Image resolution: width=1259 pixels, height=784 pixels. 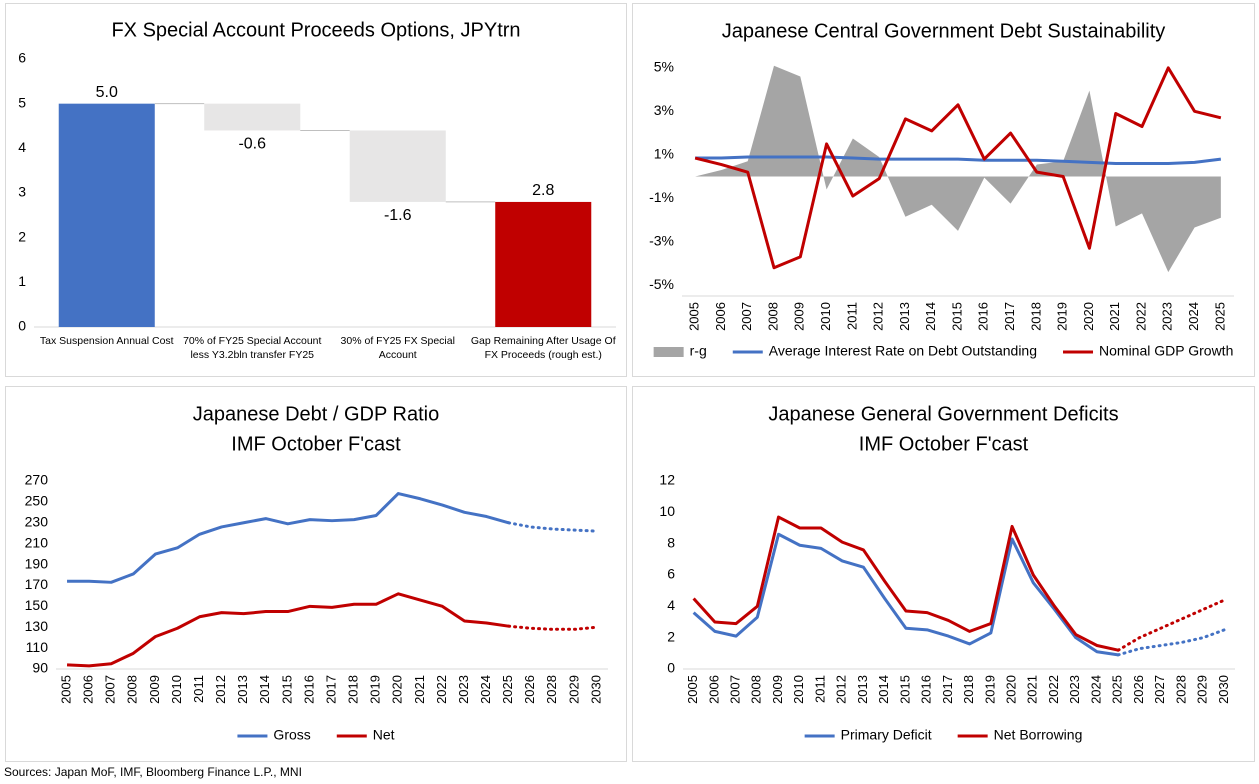 I want to click on data-label: -0.6, so click(x=252, y=144).